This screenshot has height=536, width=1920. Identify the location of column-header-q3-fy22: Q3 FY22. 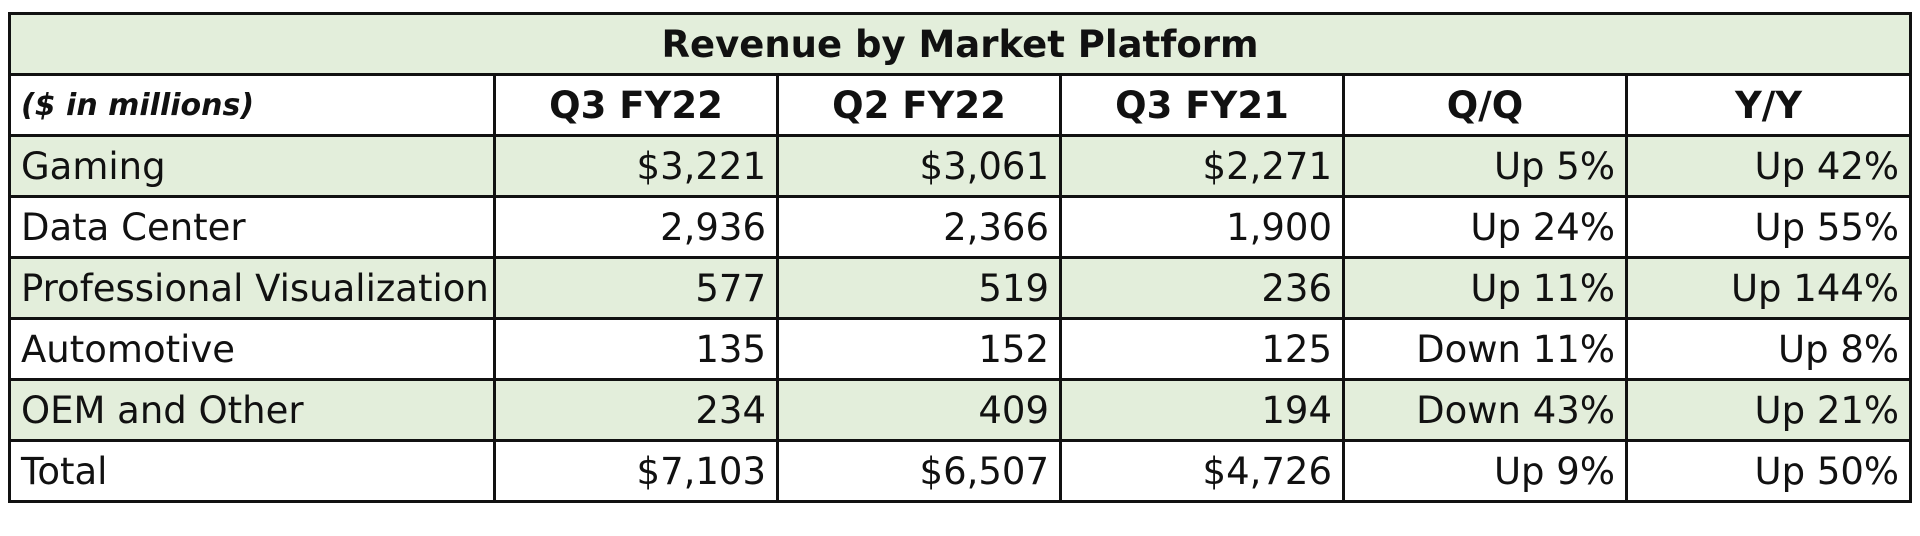
(636, 105).